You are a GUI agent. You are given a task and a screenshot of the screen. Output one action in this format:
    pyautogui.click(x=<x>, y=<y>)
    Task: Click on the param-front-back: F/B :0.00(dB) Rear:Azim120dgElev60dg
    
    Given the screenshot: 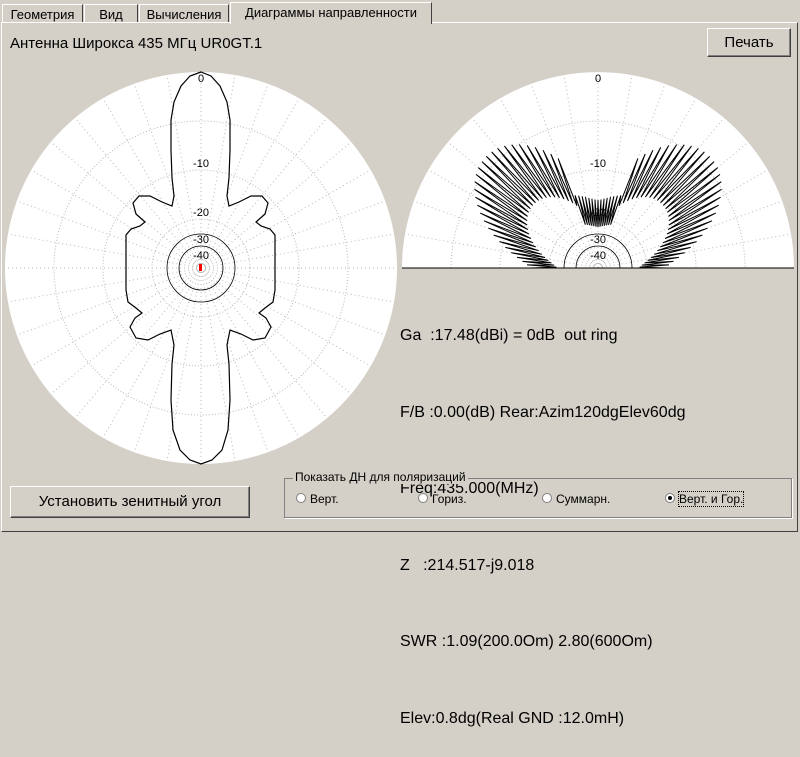 What is the action you would take?
    pyautogui.click(x=542, y=413)
    